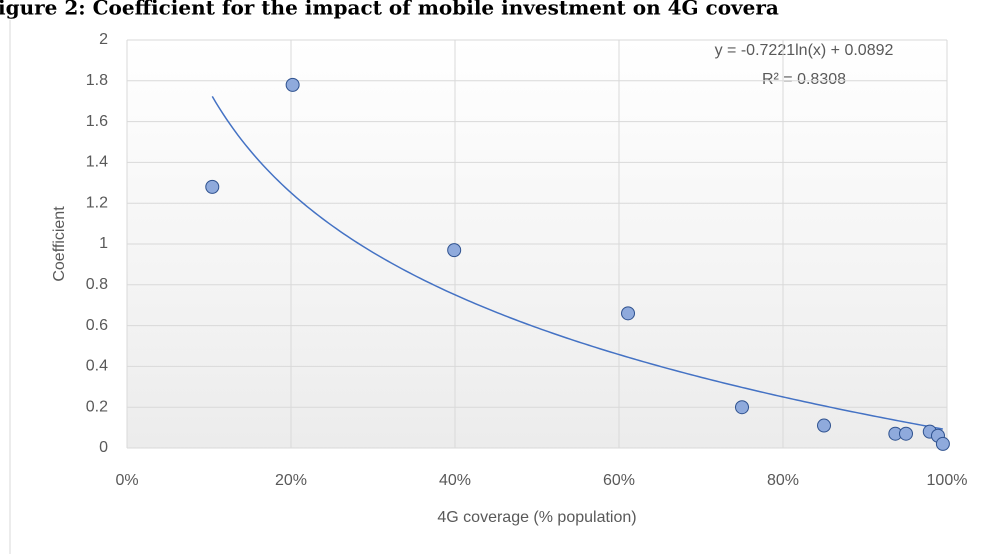 The image size is (987, 554). Describe the element at coordinates (619, 480) in the screenshot. I see `x-tick-label: 60%` at that location.